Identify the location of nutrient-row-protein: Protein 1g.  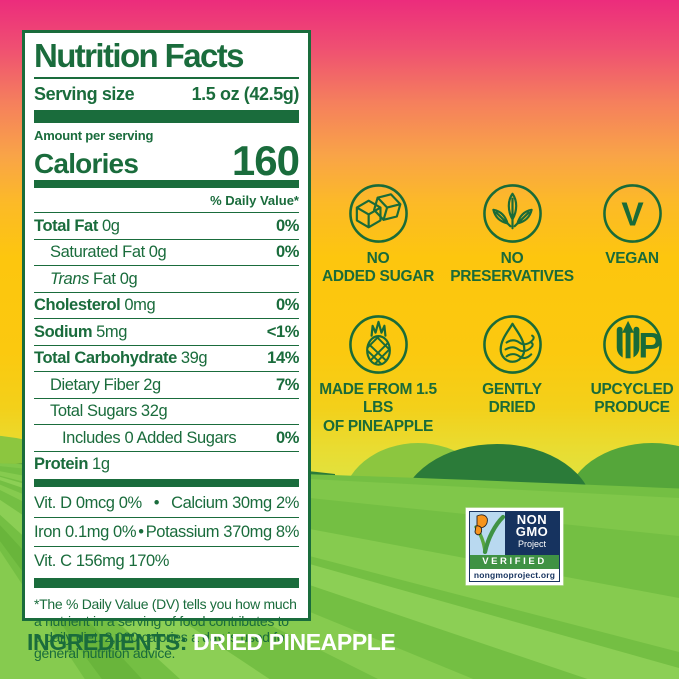
(72, 464).